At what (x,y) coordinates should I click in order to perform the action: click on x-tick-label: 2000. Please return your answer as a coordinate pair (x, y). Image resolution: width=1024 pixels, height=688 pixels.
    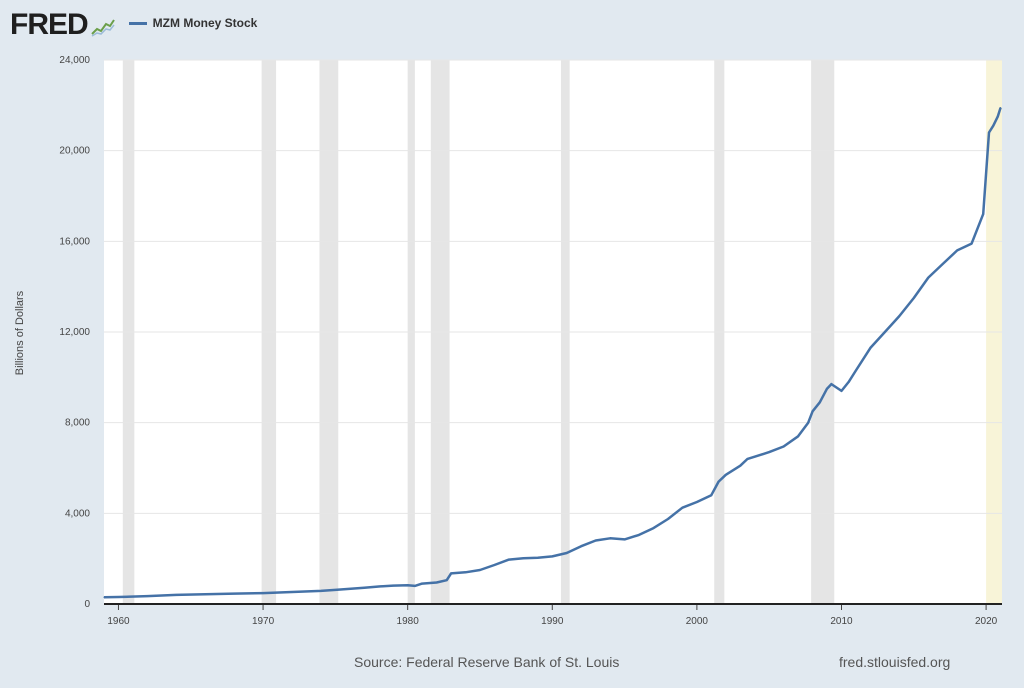
    Looking at the image, I should click on (697, 621).